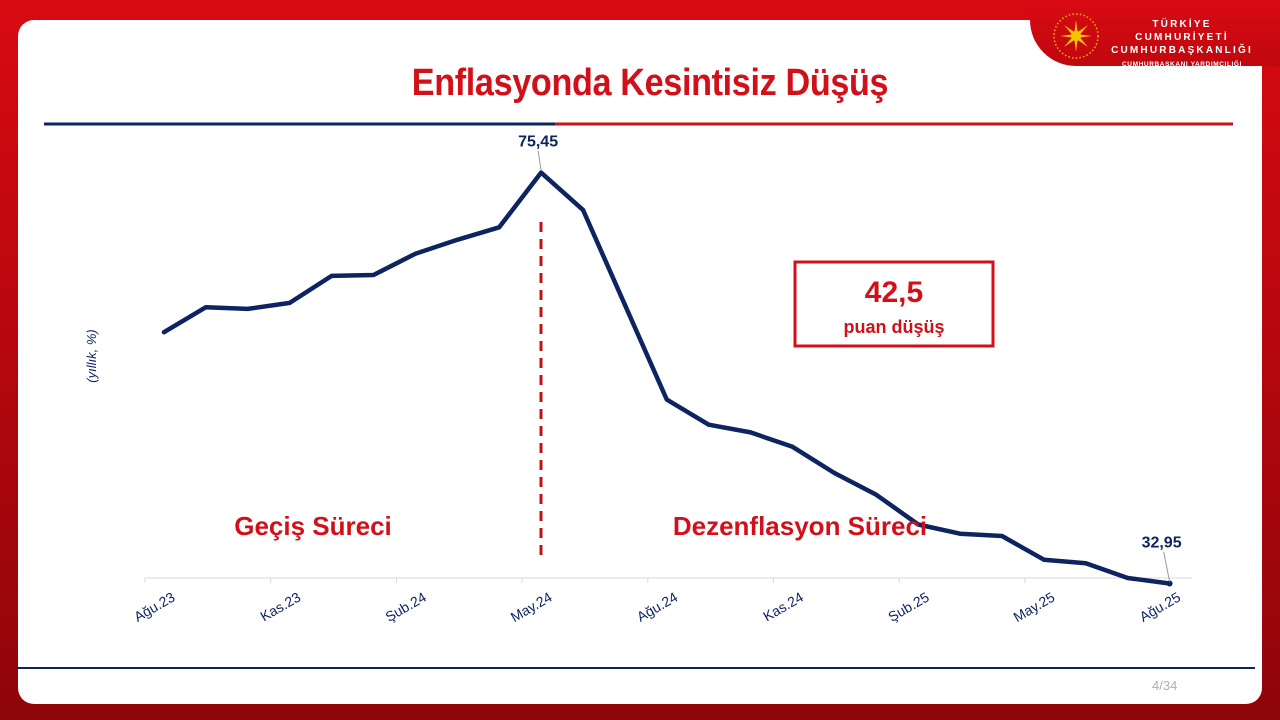 This screenshot has width=1280, height=720. Describe the element at coordinates (1162, 542) in the screenshot. I see `end-value-label: 32,95` at that location.